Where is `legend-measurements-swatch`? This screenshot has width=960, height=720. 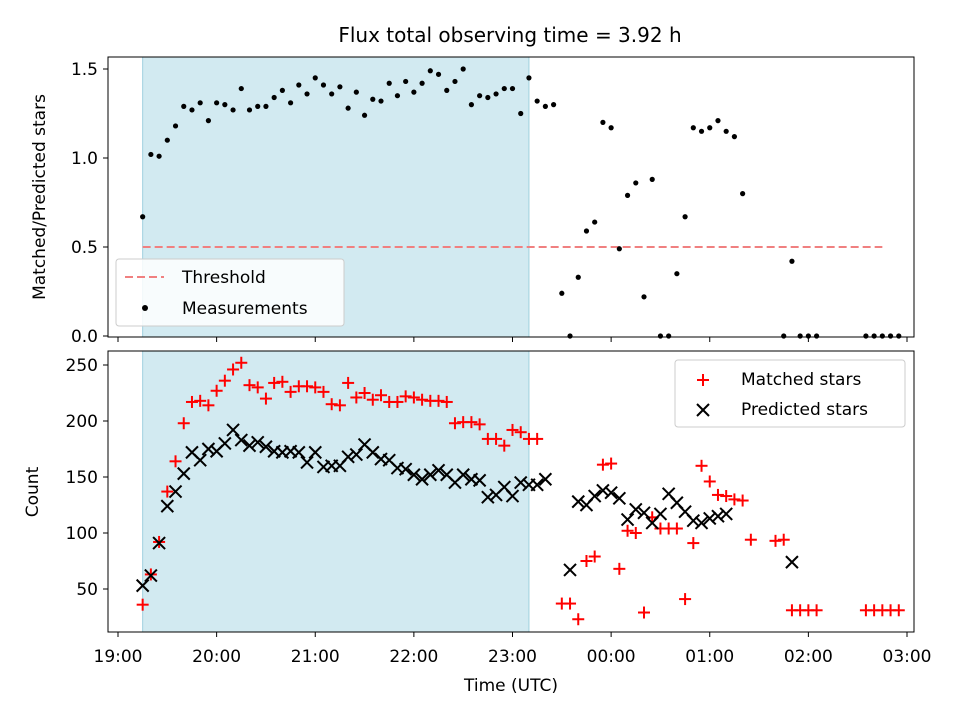
legend-measurements-swatch is located at coordinates (145, 308).